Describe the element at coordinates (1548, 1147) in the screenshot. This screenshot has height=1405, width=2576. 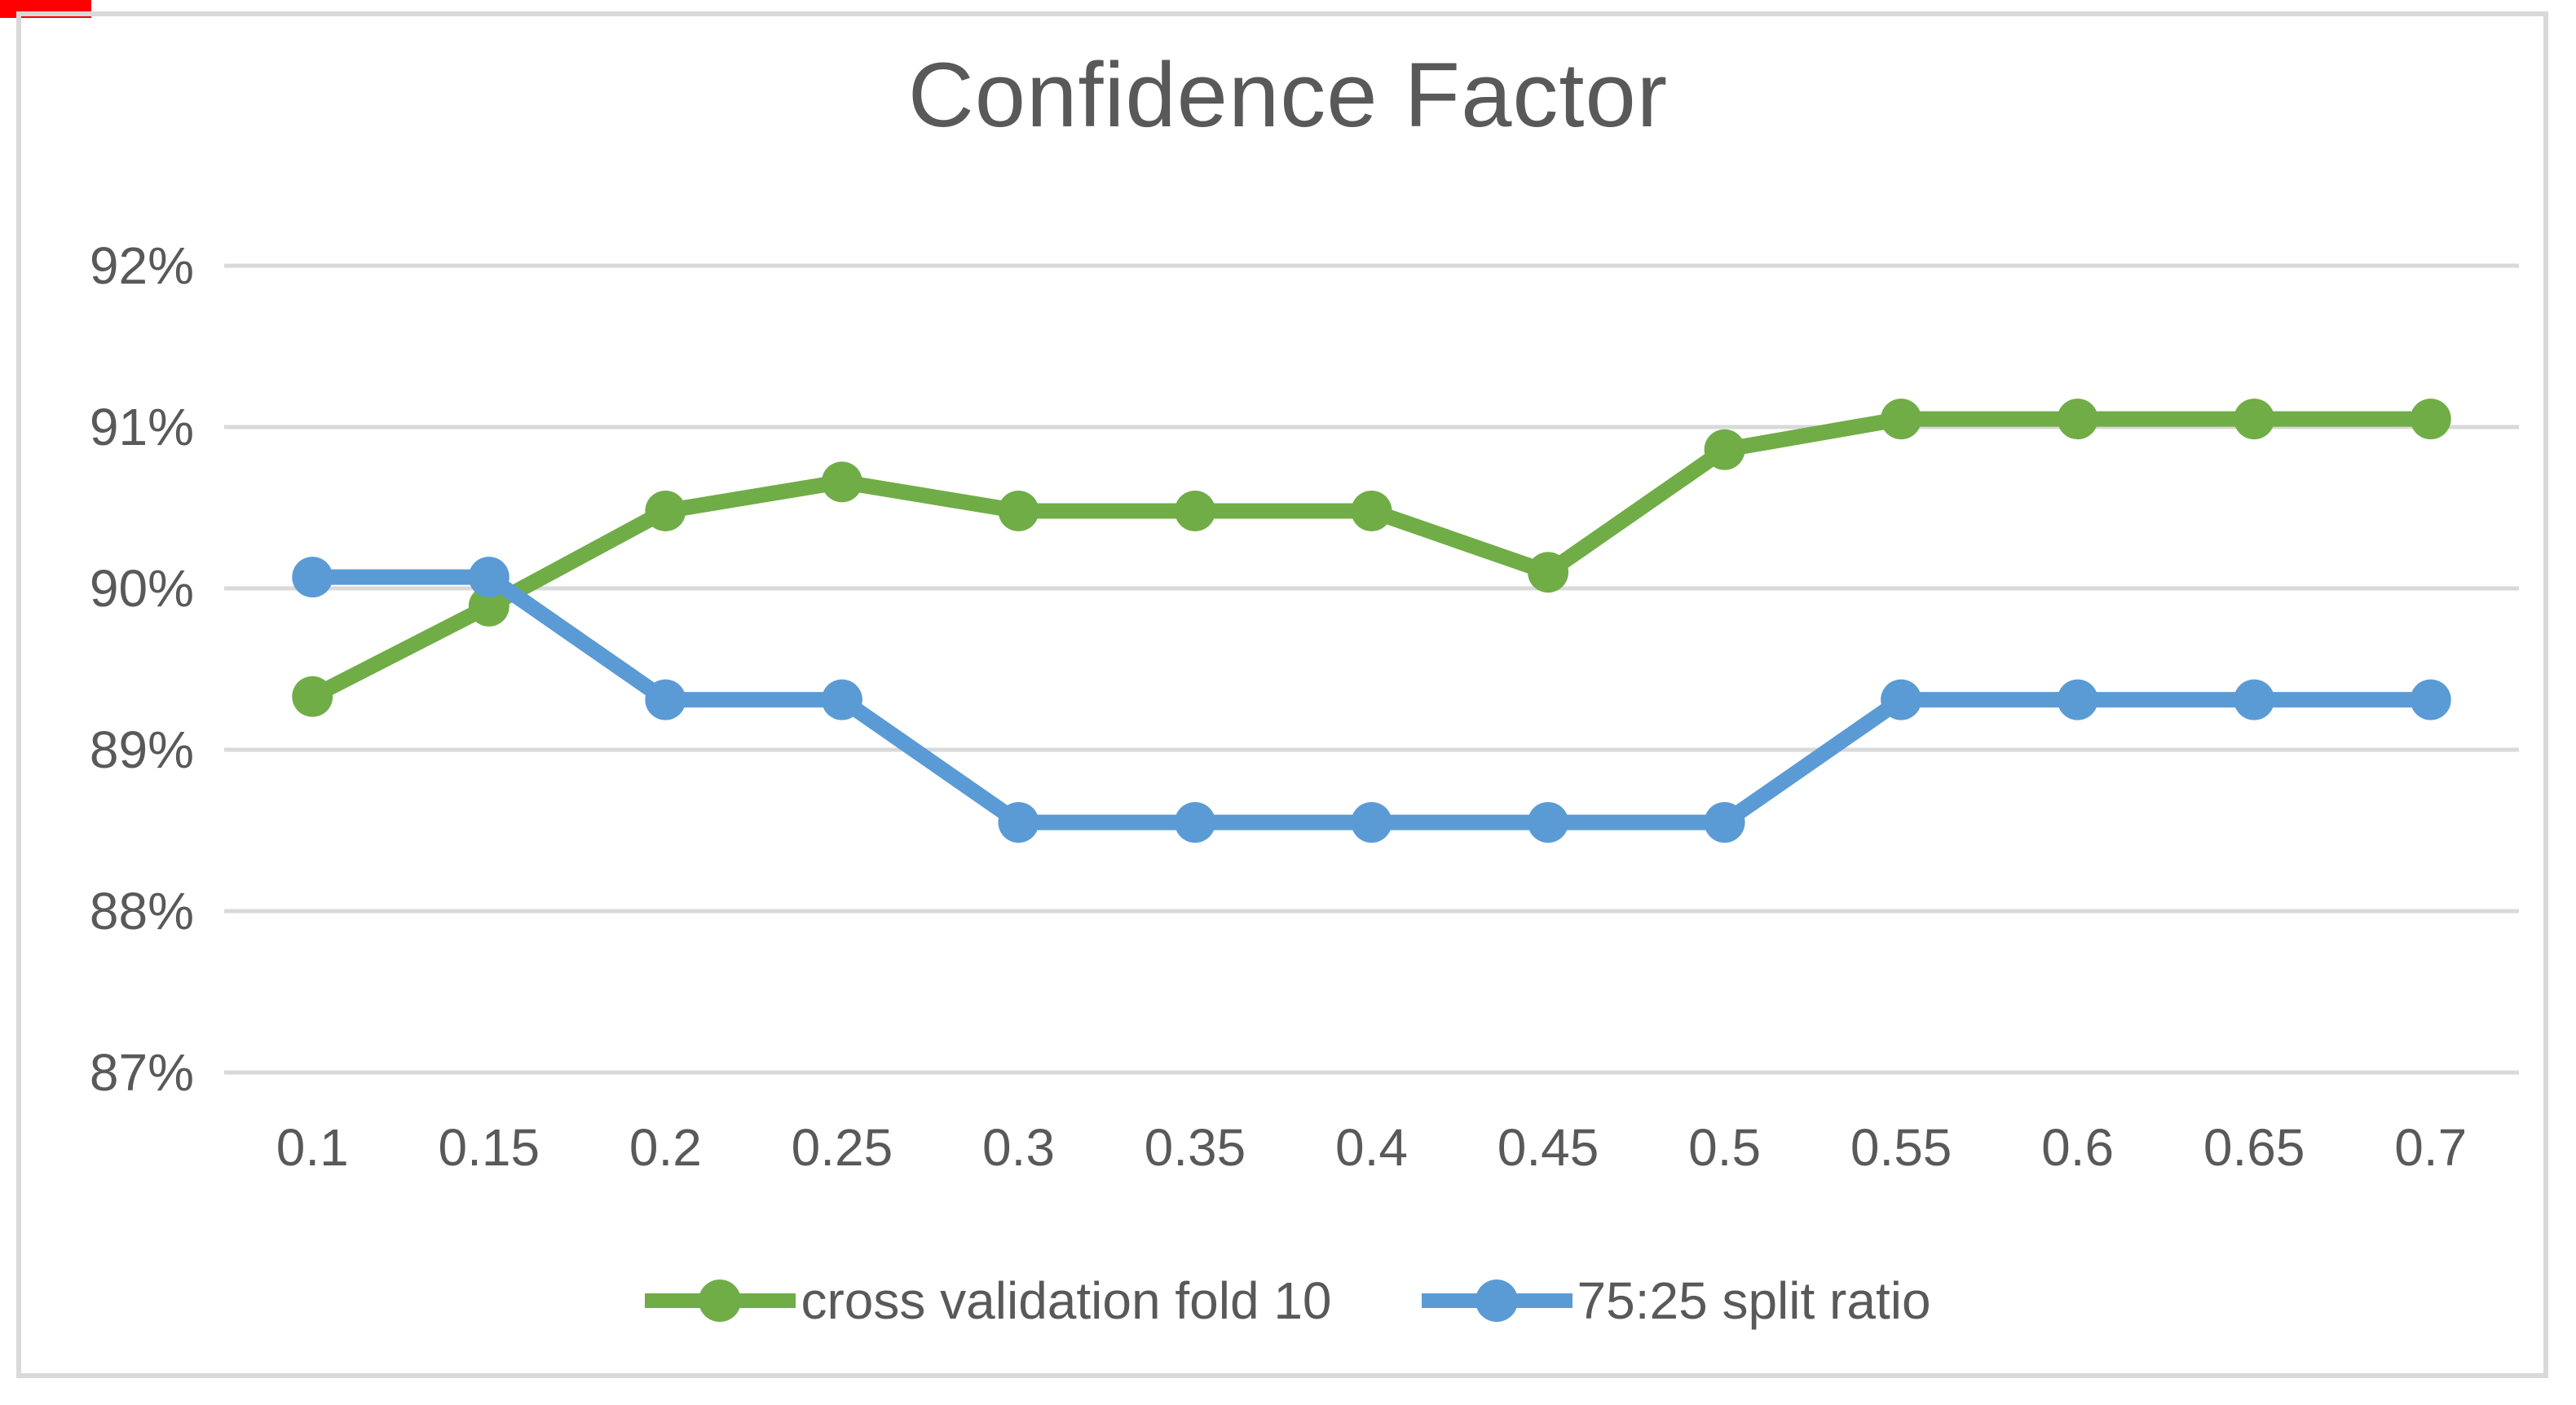
I see `x-axis-tick-label: 0.45` at that location.